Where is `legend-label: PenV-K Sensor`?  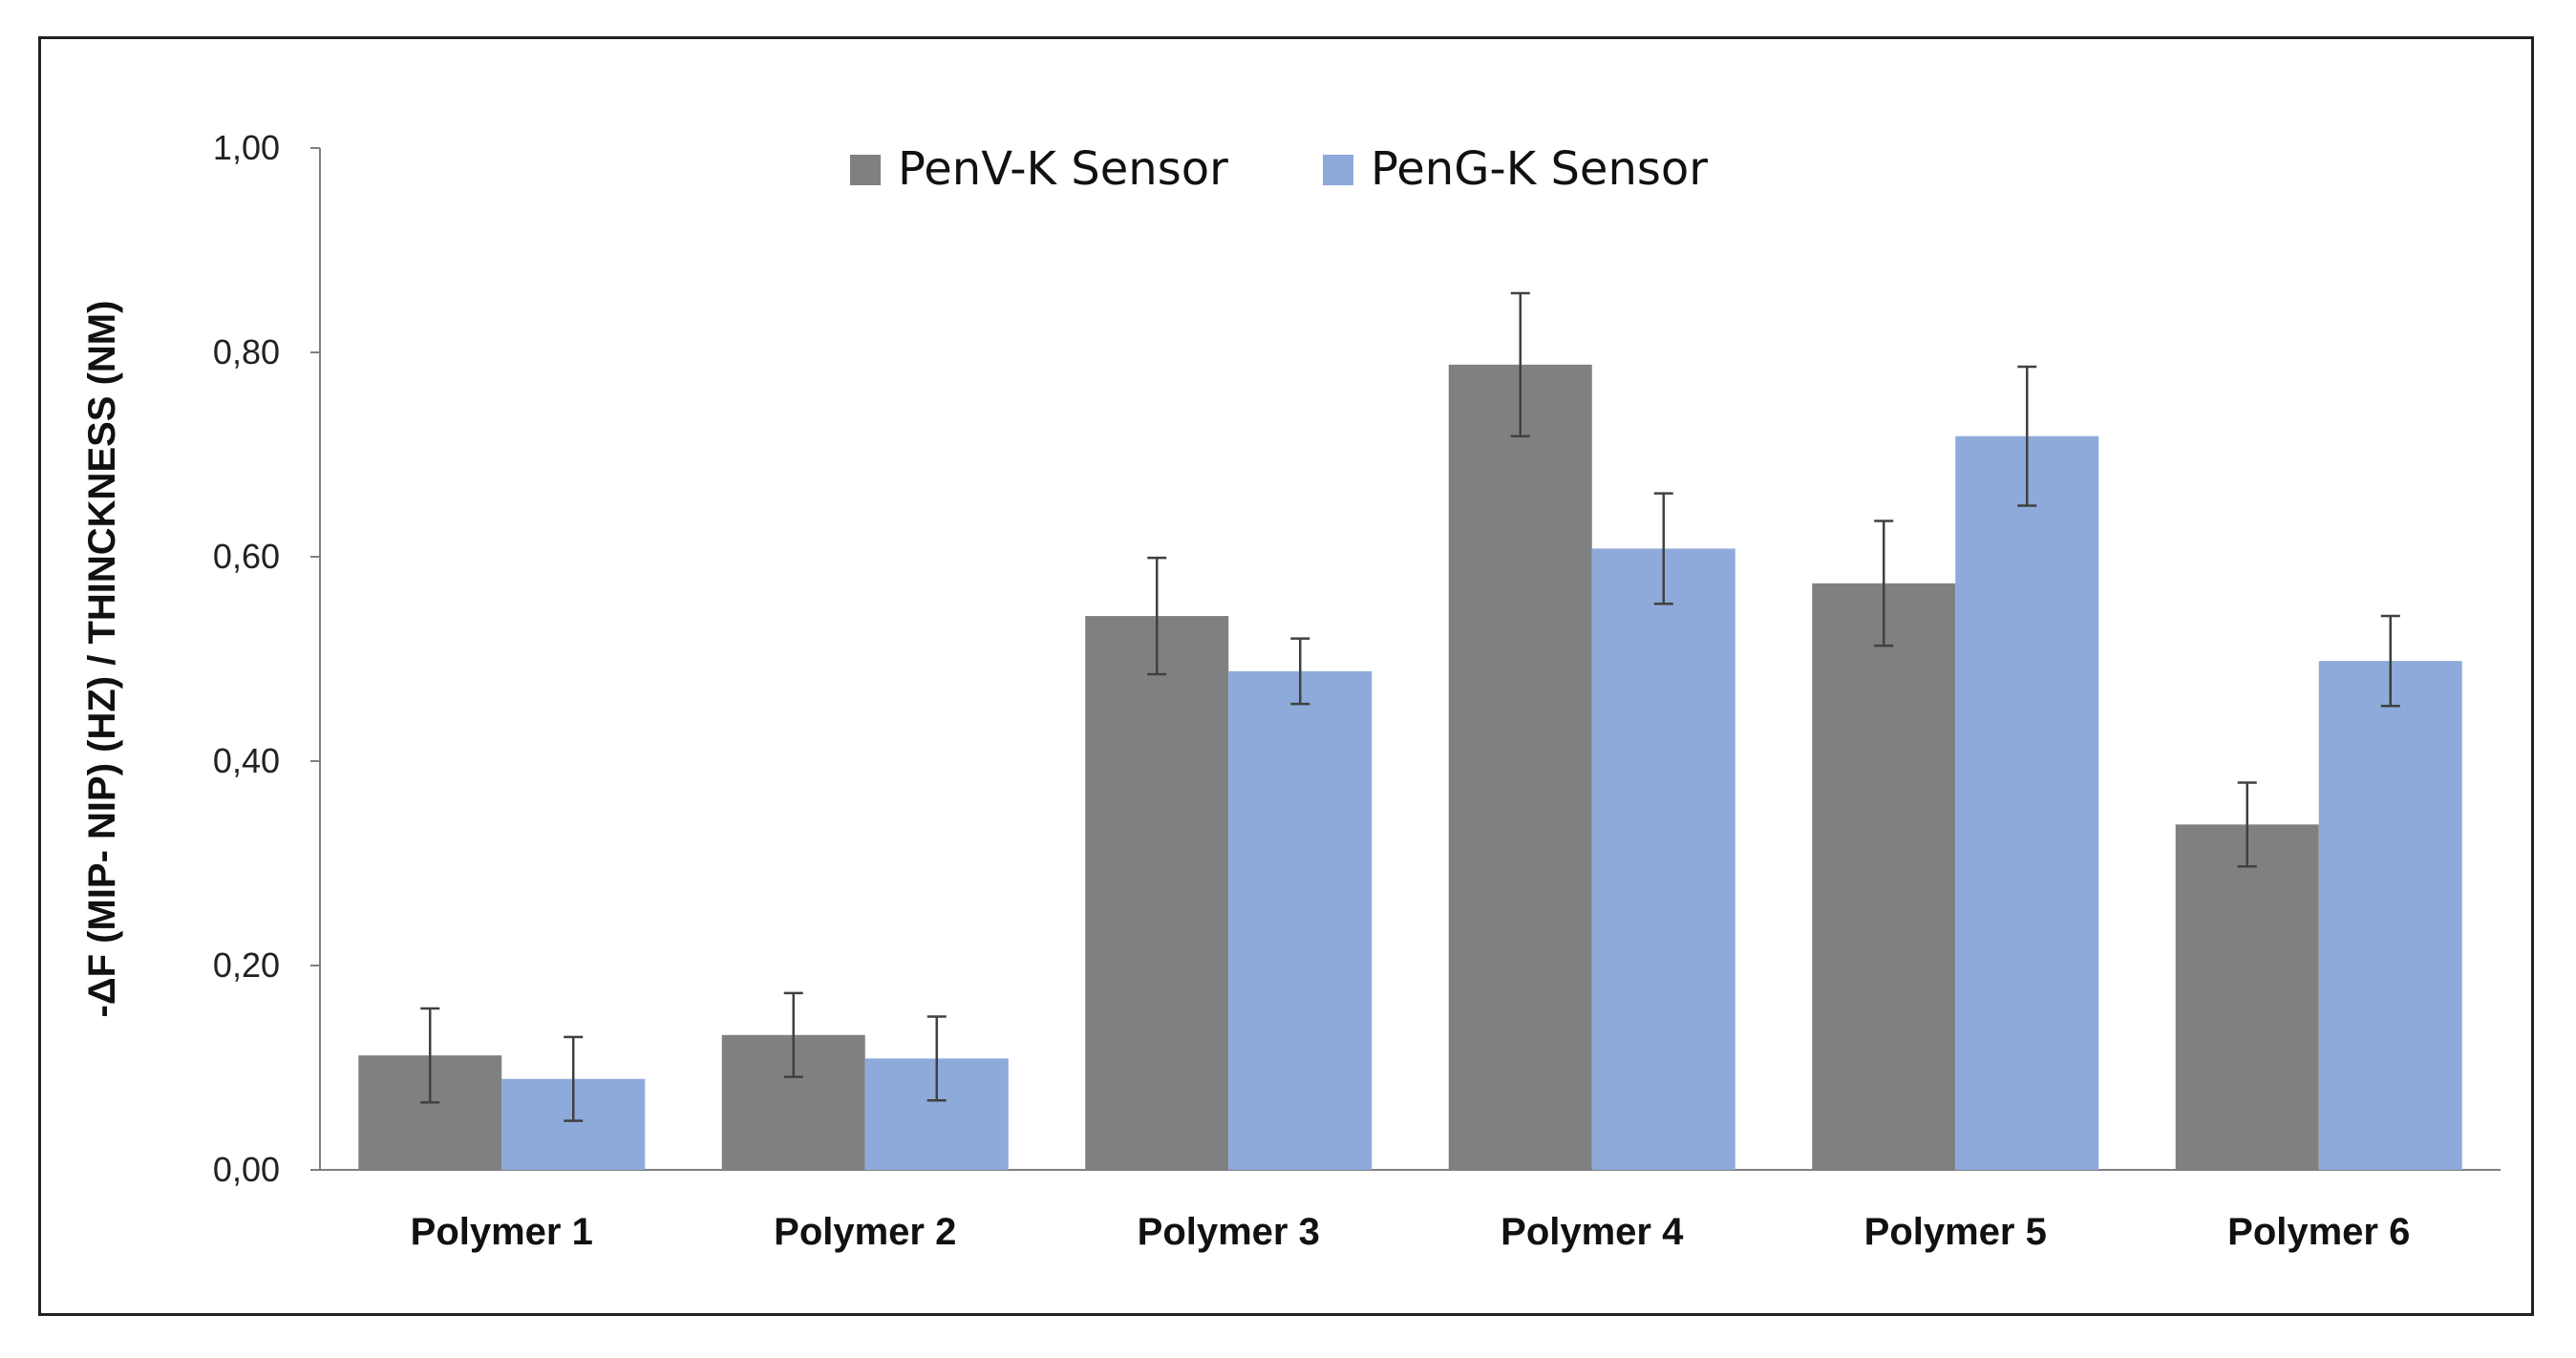
legend-label: PenV-K Sensor is located at coordinates (1063, 169).